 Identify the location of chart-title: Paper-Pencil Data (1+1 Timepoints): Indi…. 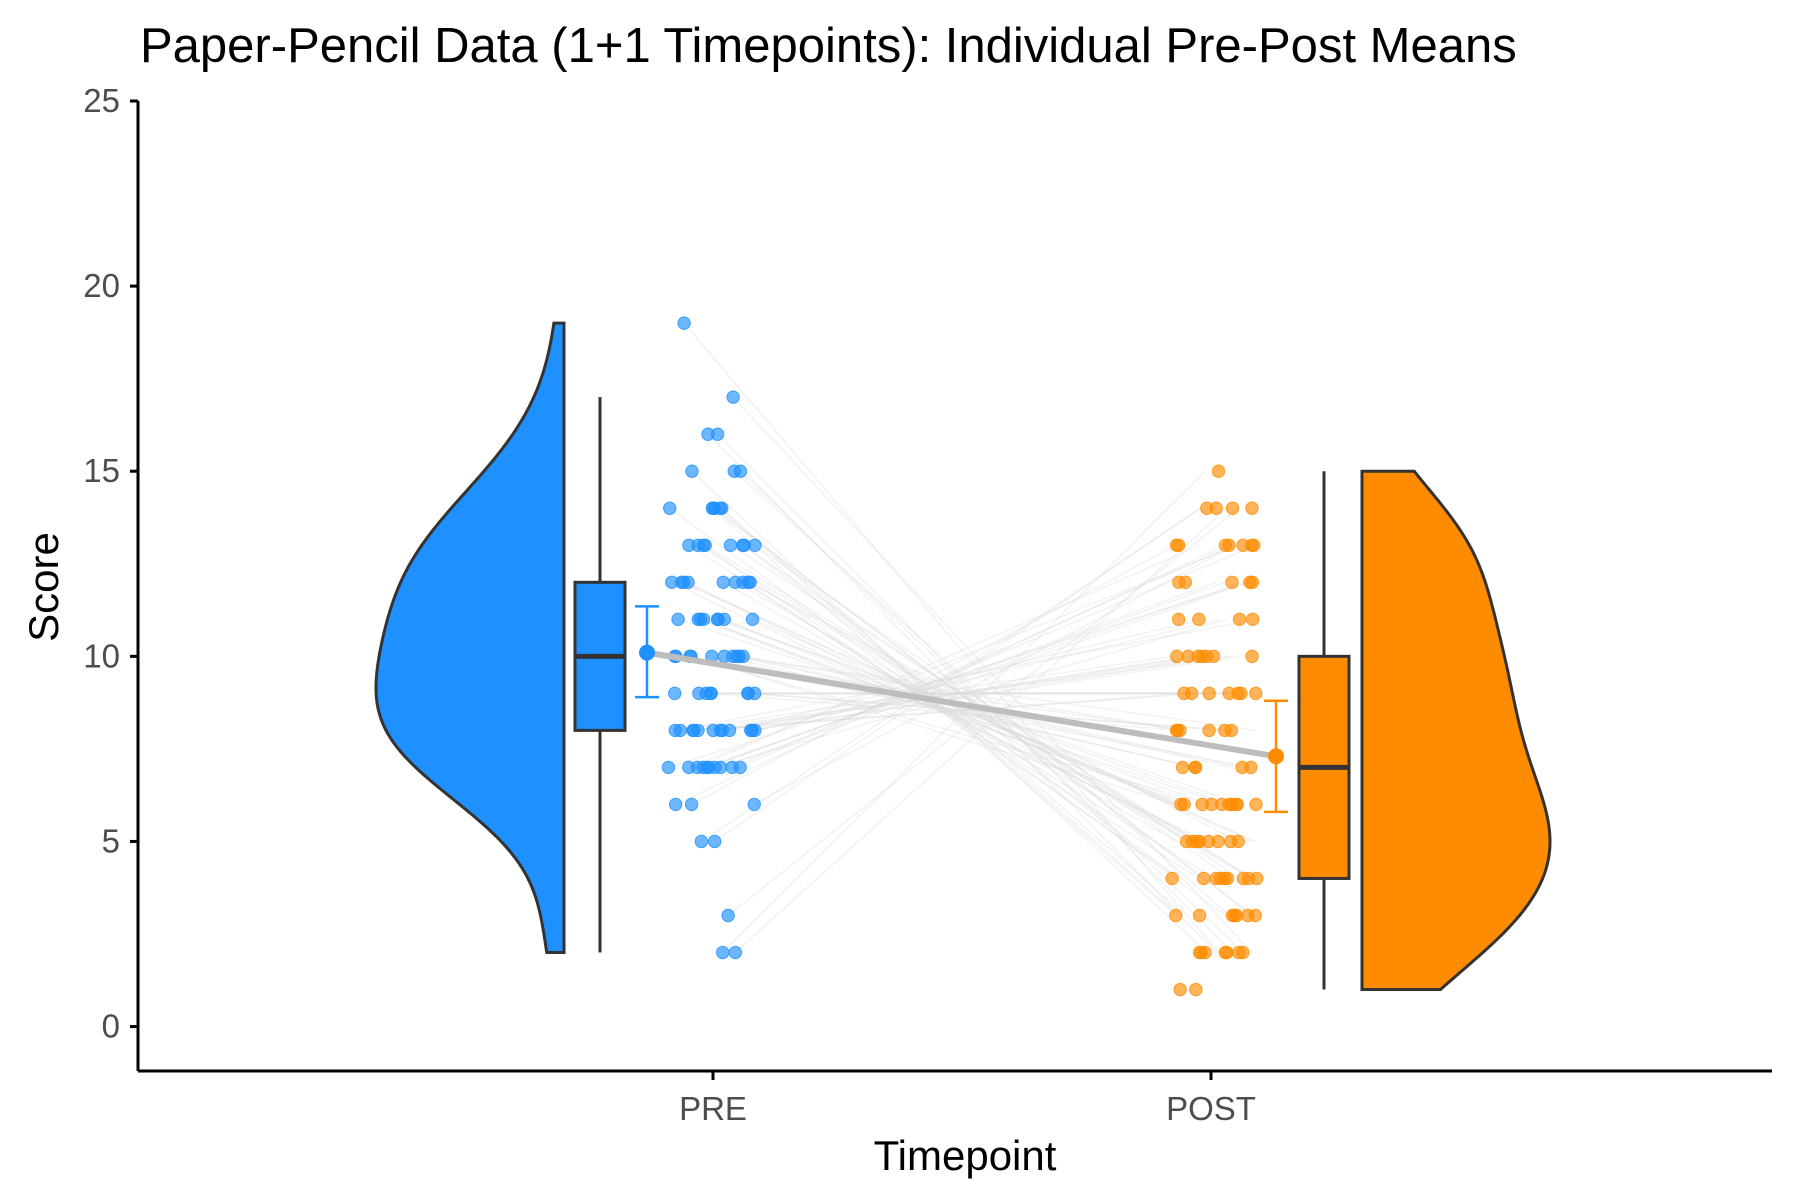
(828, 46).